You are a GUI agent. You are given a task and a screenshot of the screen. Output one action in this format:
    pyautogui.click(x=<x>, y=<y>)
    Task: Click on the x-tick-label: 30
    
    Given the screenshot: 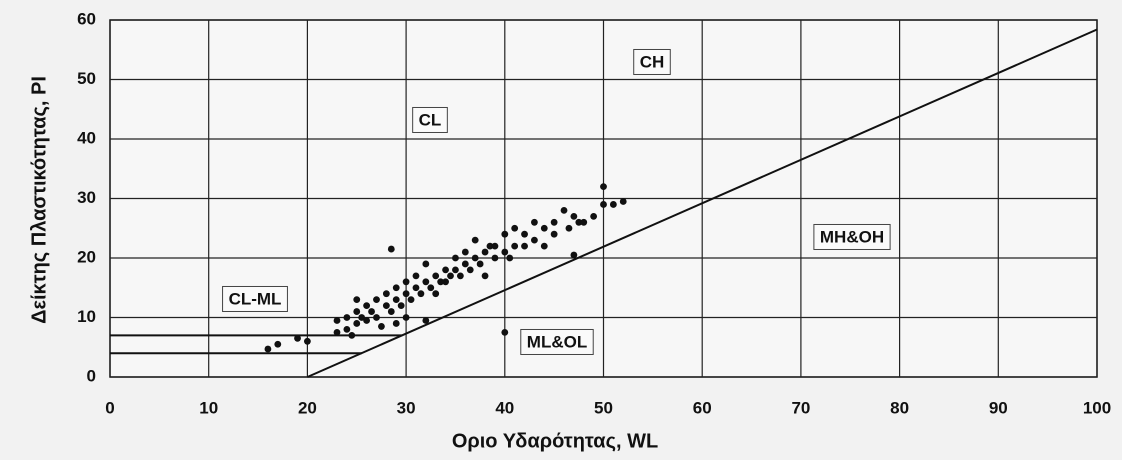 What is the action you would take?
    pyautogui.click(x=406, y=407)
    